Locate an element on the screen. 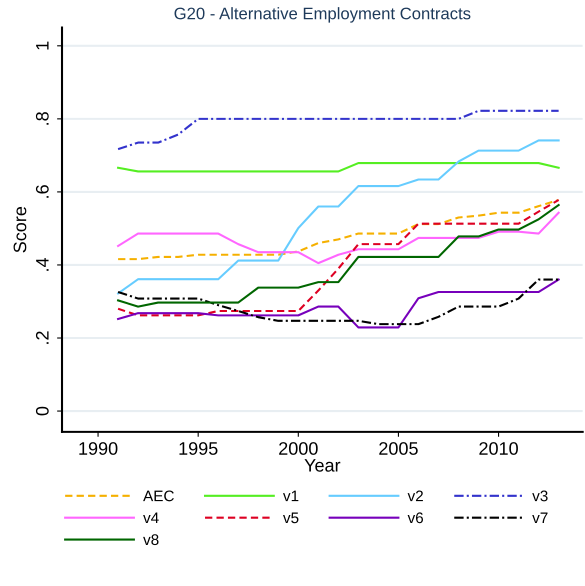  y-tick-label: .8 is located at coordinates (42, 118).